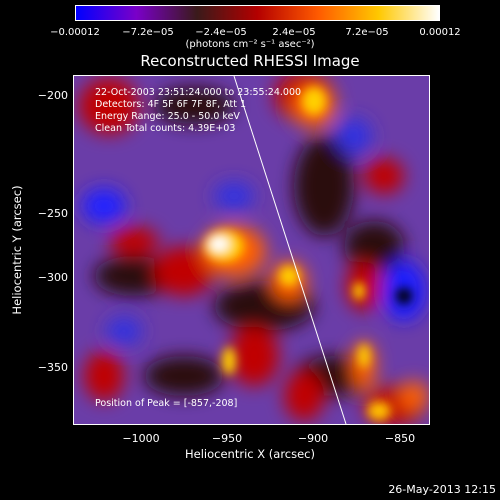 This screenshot has width=500, height=500. I want to click on colorbar-tick: −0.00012, so click(75, 32).